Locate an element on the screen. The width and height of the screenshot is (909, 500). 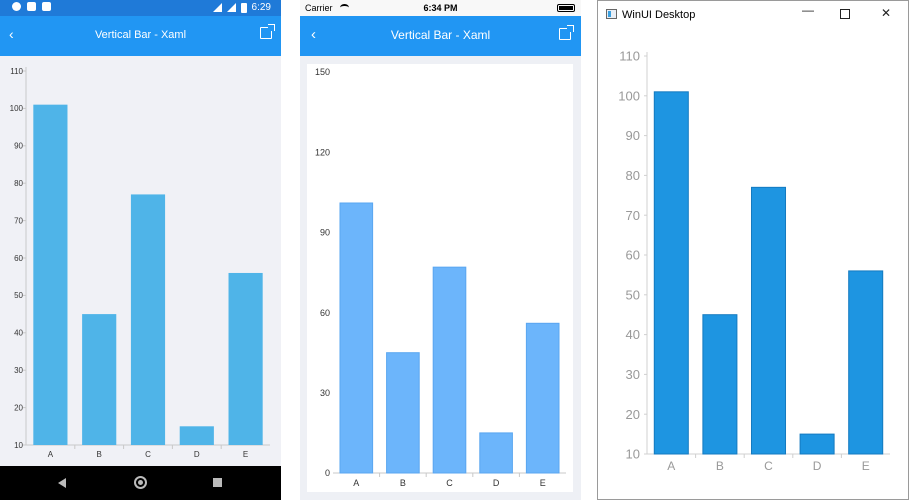
ios-status-time: 6:34 PM is located at coordinates (440, 8).